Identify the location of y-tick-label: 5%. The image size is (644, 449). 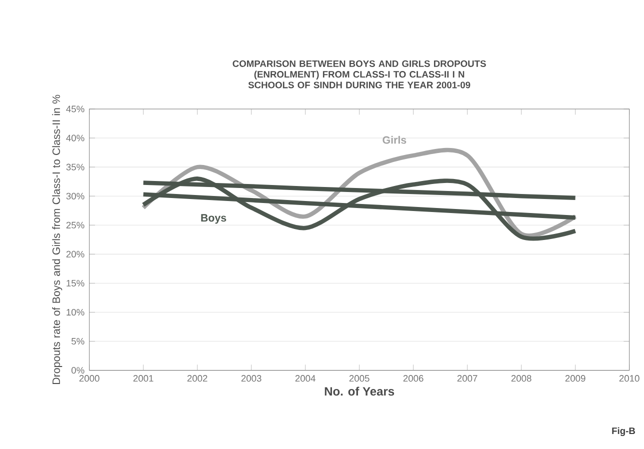
(78, 341).